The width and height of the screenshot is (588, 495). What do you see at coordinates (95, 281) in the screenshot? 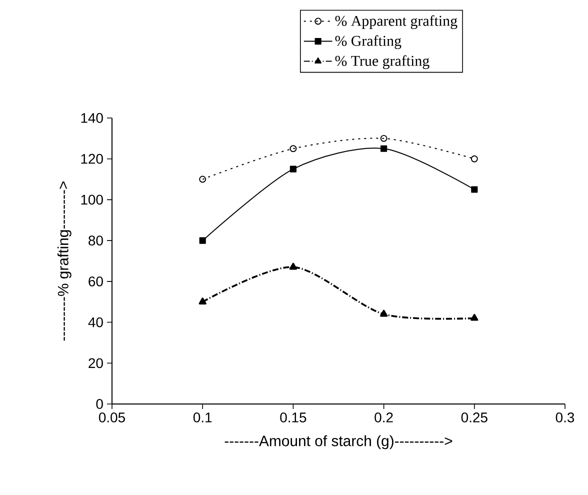
I see `y-tick-label: 60` at bounding box center [95, 281].